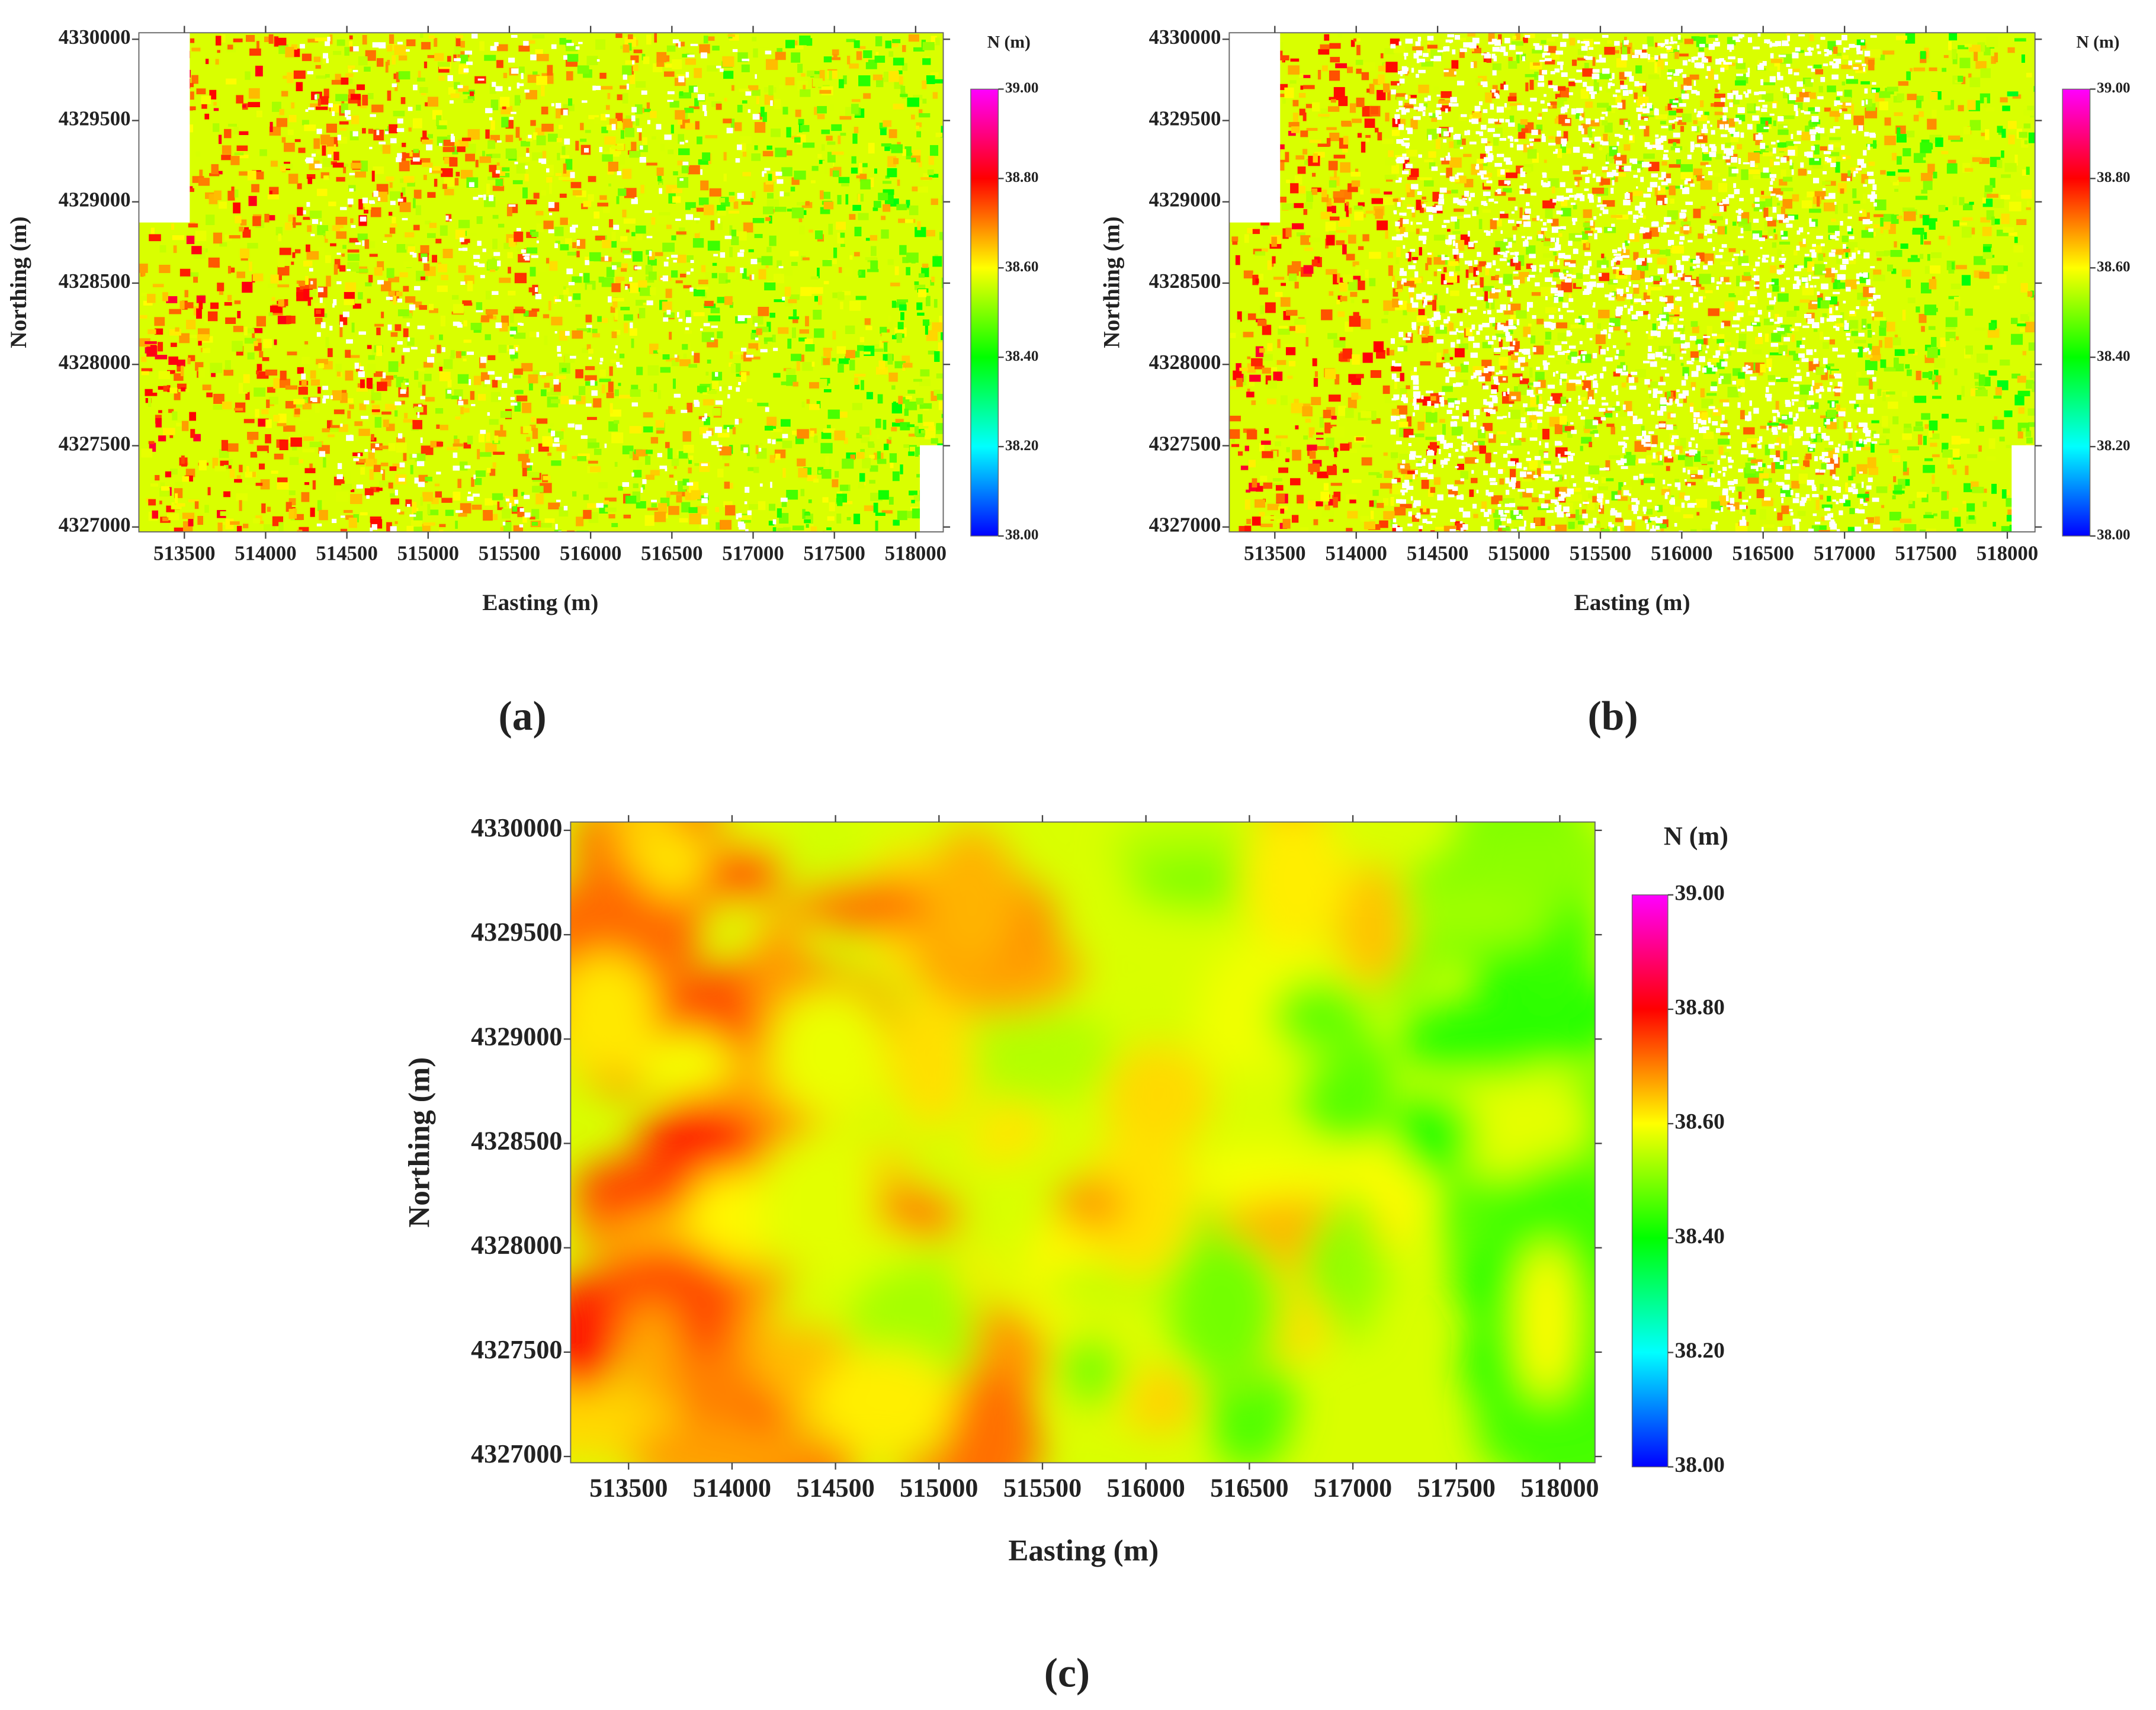 This screenshot has height=1710, width=2156. What do you see at coordinates (590, 552) in the screenshot?
I see `x-tick-label: 516000` at bounding box center [590, 552].